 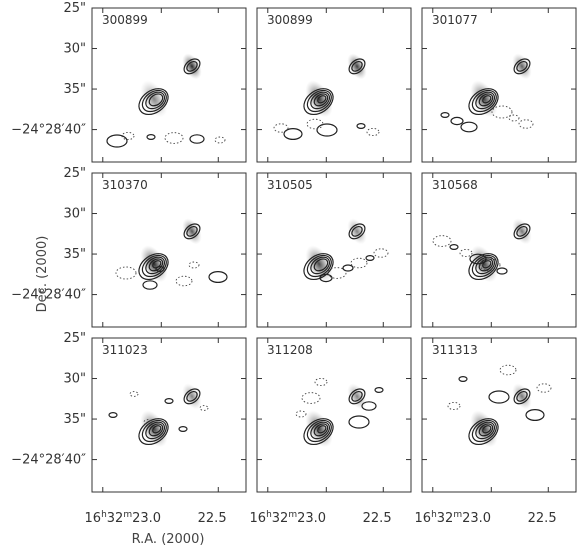 I want to click on panel-6: 310568, so click(x=499, y=250).